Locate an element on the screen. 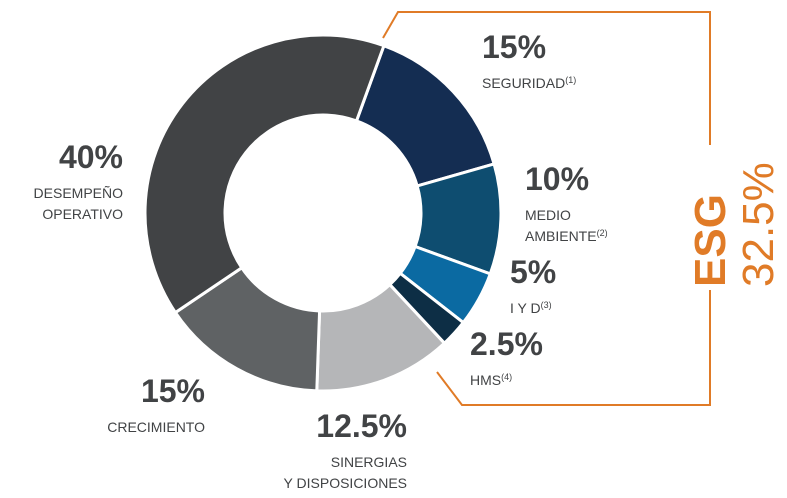 The height and width of the screenshot is (498, 787). category-text: Y DISPOSICIONES is located at coordinates (345, 483).